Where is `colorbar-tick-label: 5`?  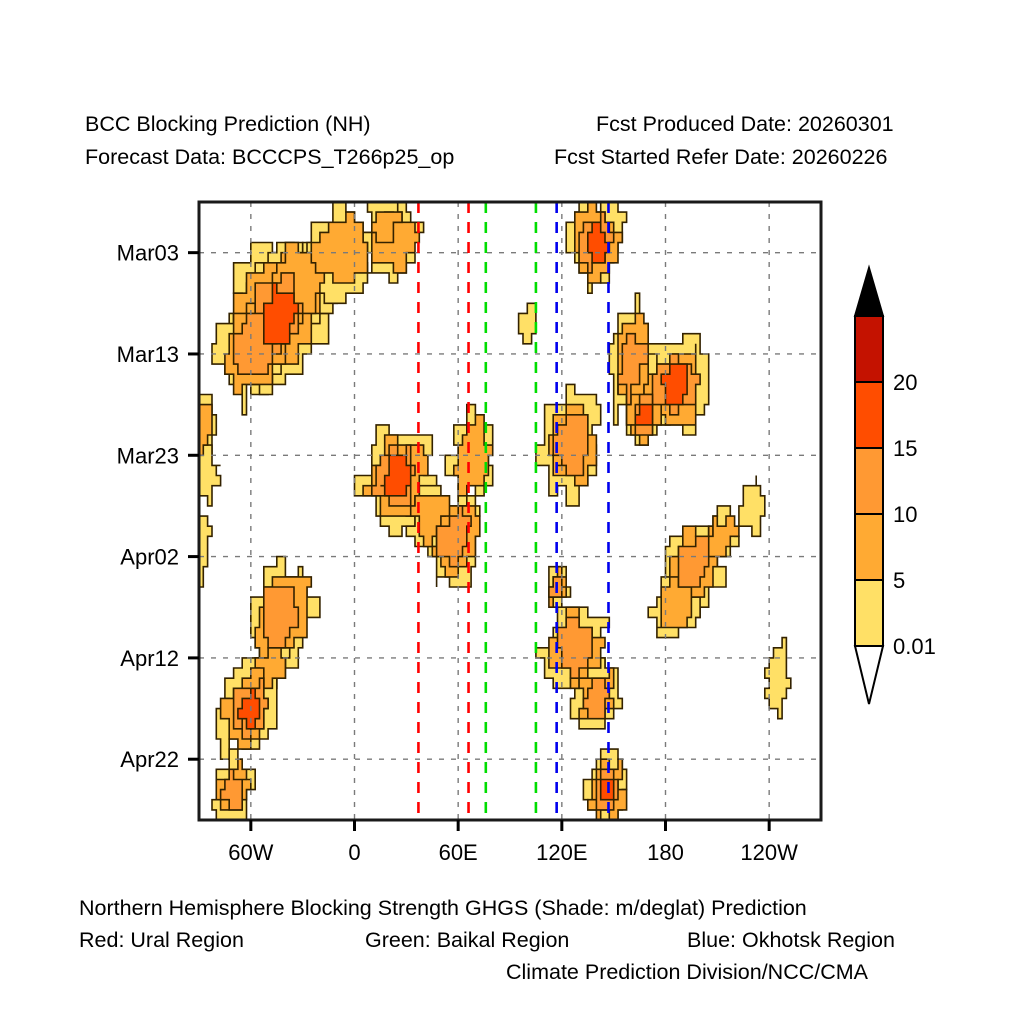
colorbar-tick-label: 5 is located at coordinates (899, 580).